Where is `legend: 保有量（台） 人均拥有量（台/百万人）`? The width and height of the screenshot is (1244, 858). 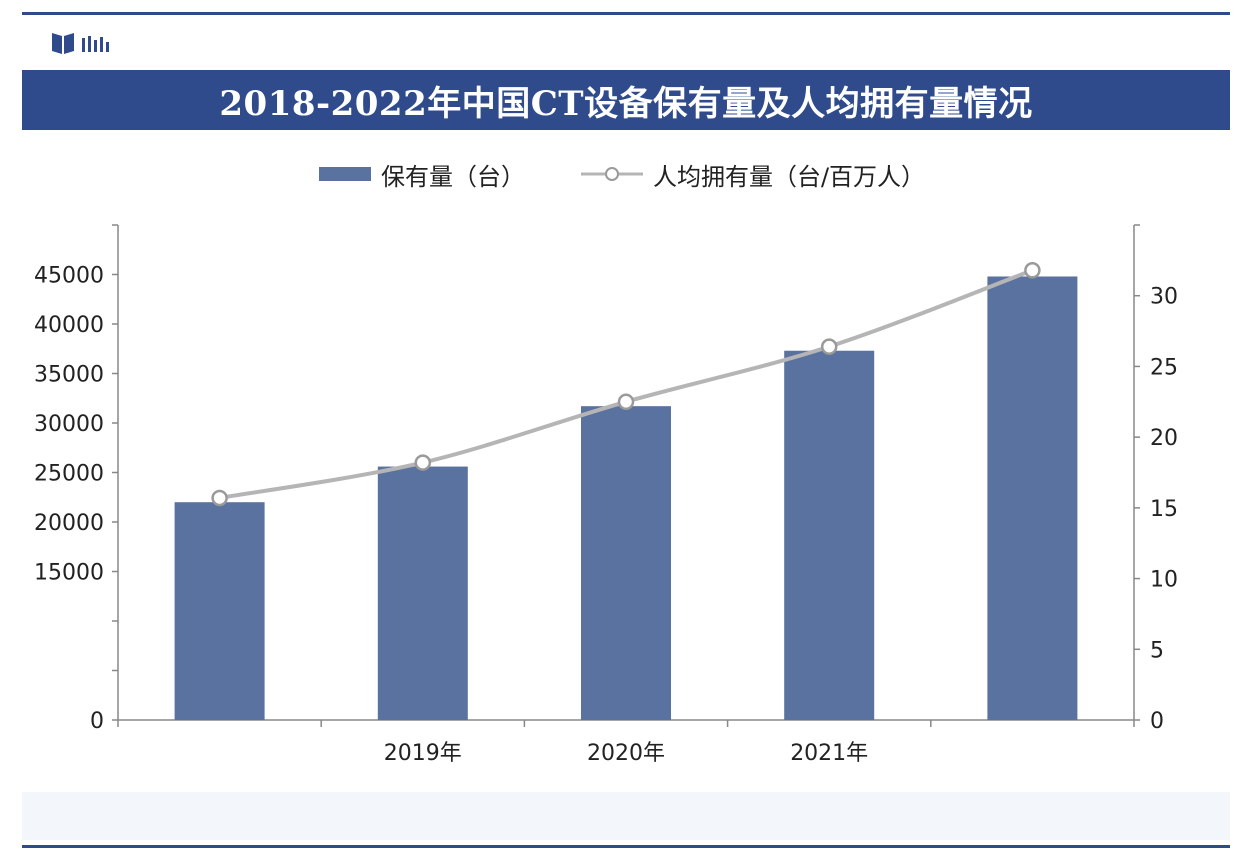
legend: 保有量（台） 人均拥有量（台/百万人） is located at coordinates (622, 174).